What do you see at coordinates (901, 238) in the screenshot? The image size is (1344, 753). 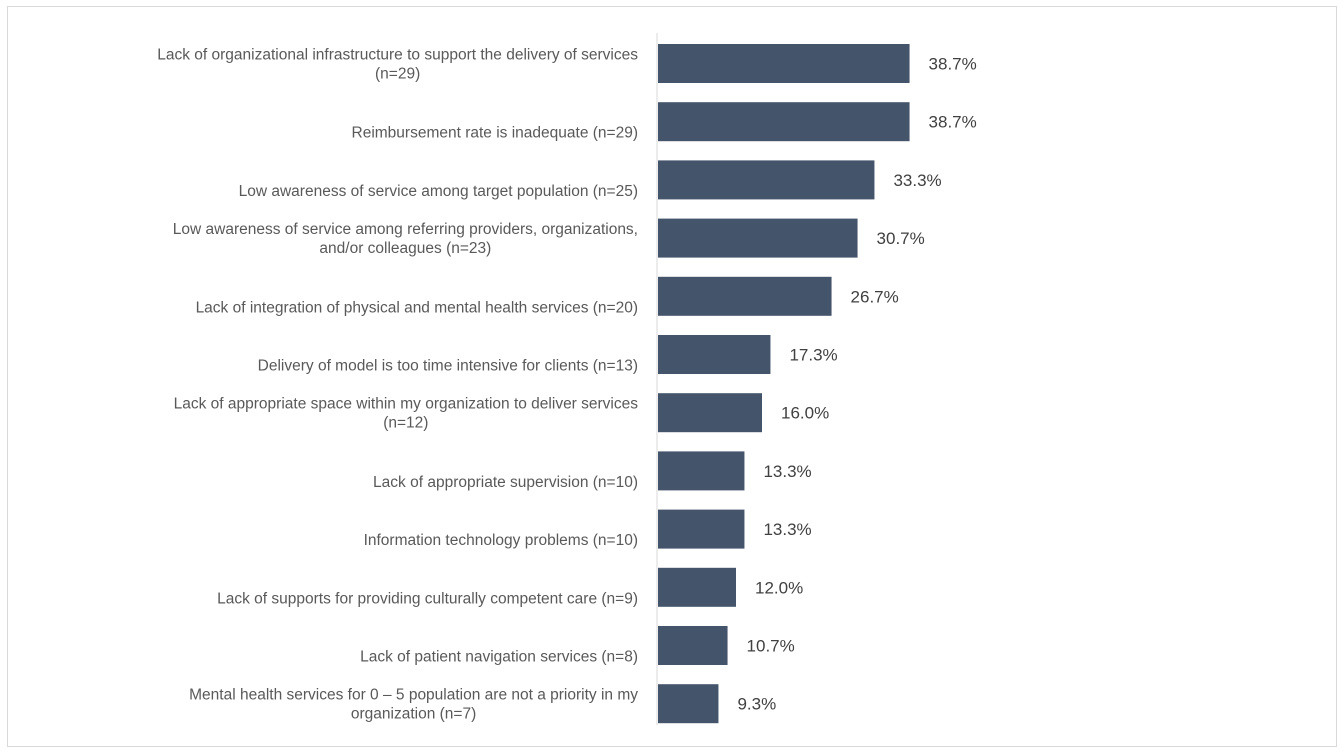 I see `data-label: 30.7%` at bounding box center [901, 238].